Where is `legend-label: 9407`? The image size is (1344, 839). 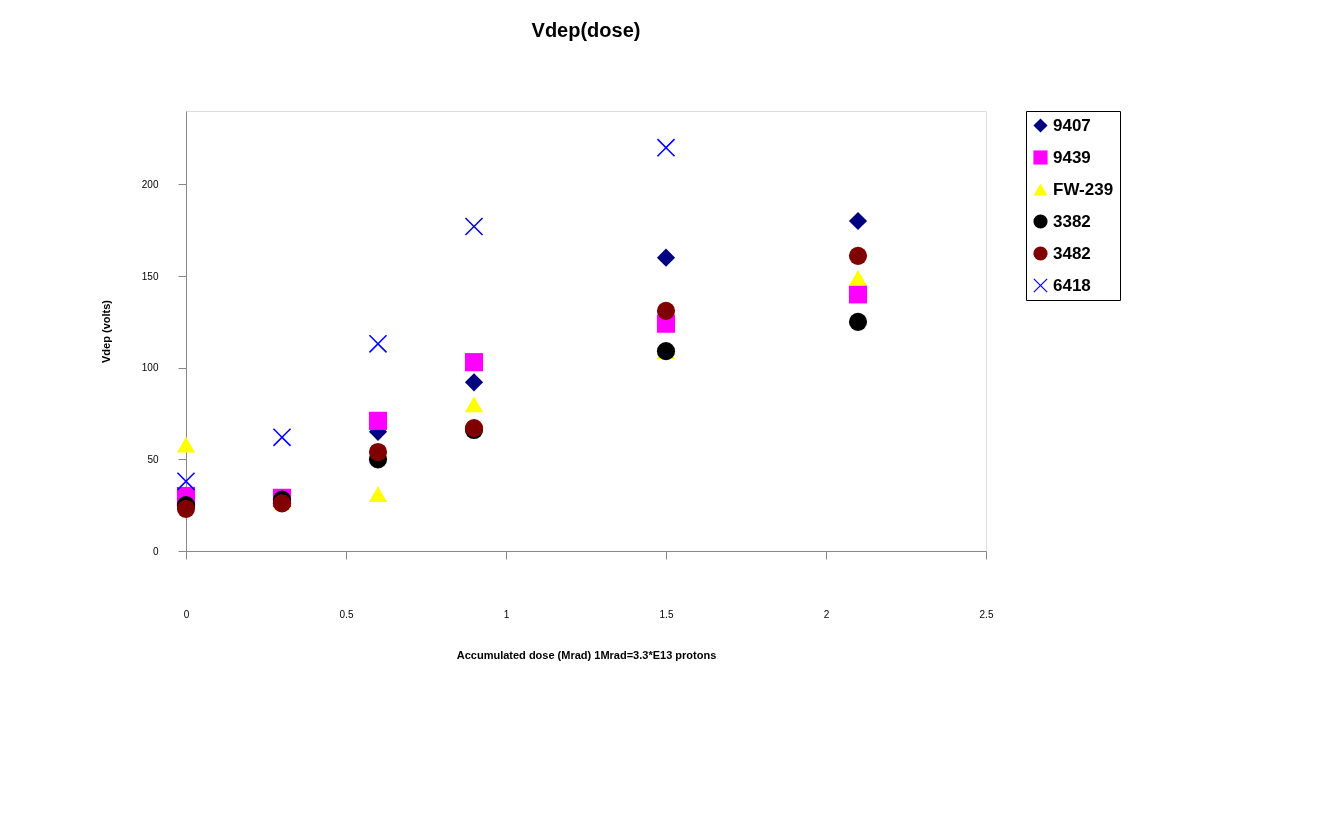 legend-label: 9407 is located at coordinates (1072, 125).